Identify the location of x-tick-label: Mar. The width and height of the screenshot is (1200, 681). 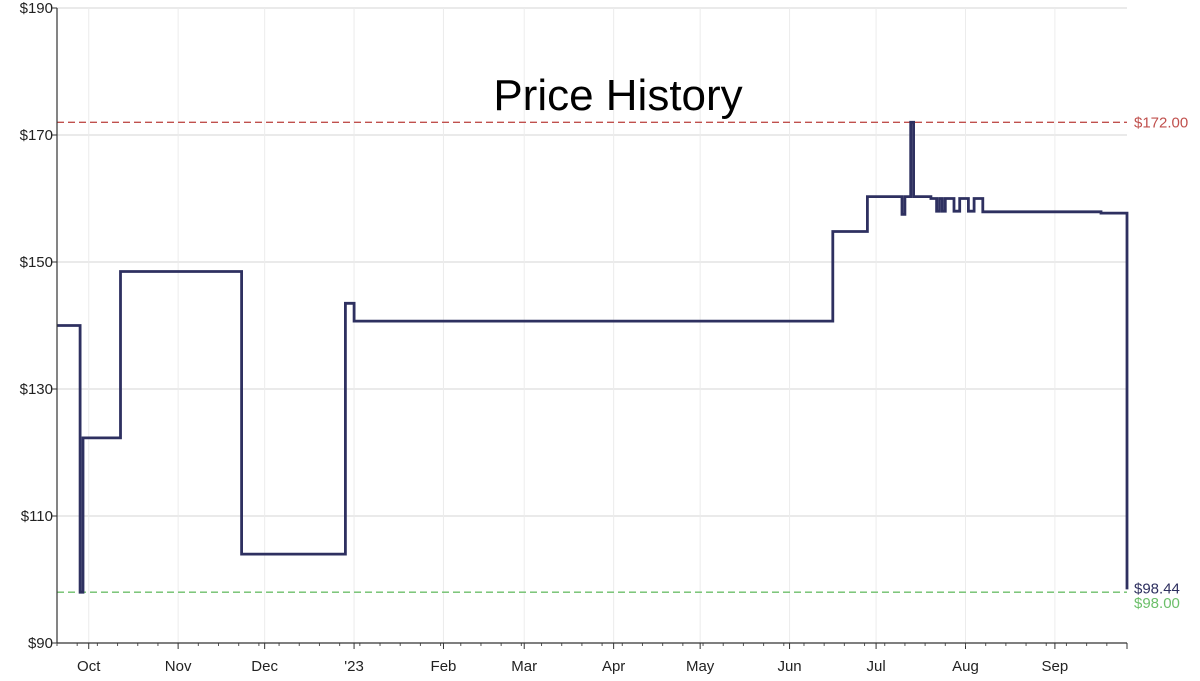
(524, 666).